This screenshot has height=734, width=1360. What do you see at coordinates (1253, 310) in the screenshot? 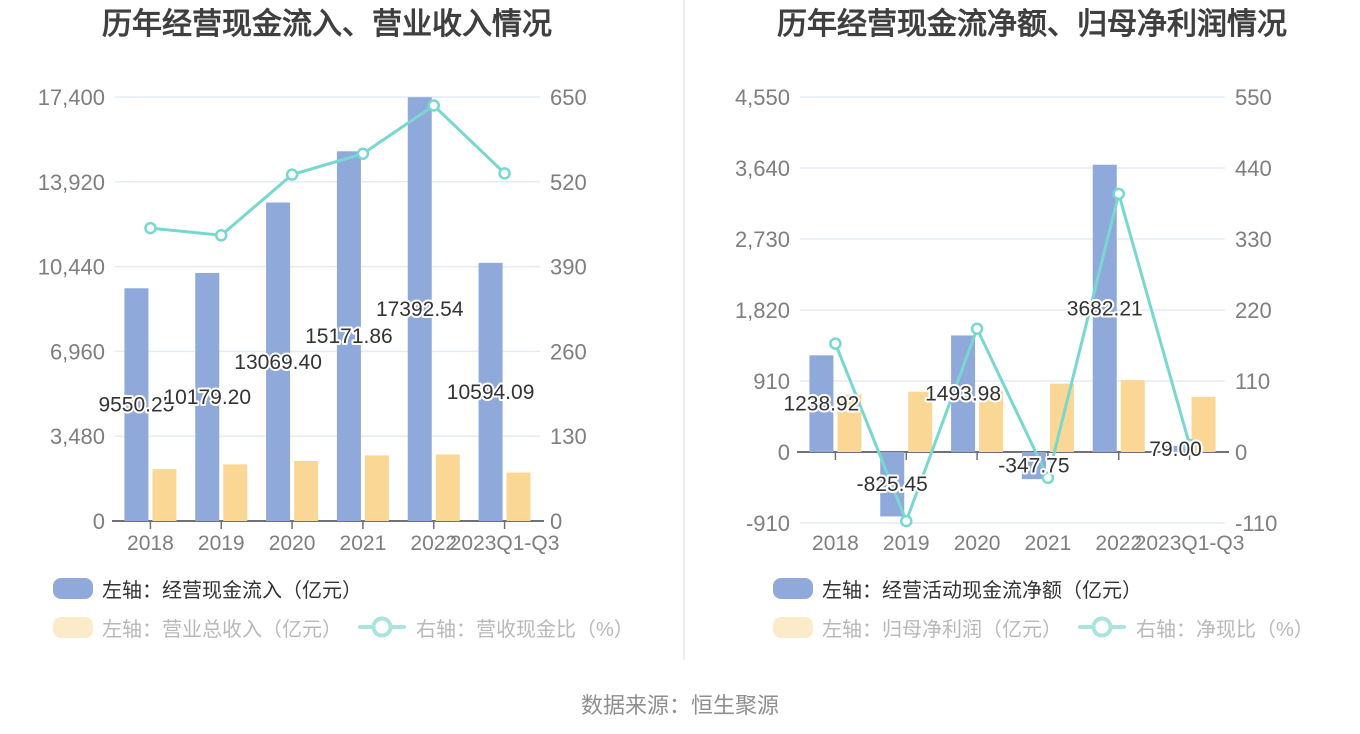
I see `y-axis-tick-right: 220` at bounding box center [1253, 310].